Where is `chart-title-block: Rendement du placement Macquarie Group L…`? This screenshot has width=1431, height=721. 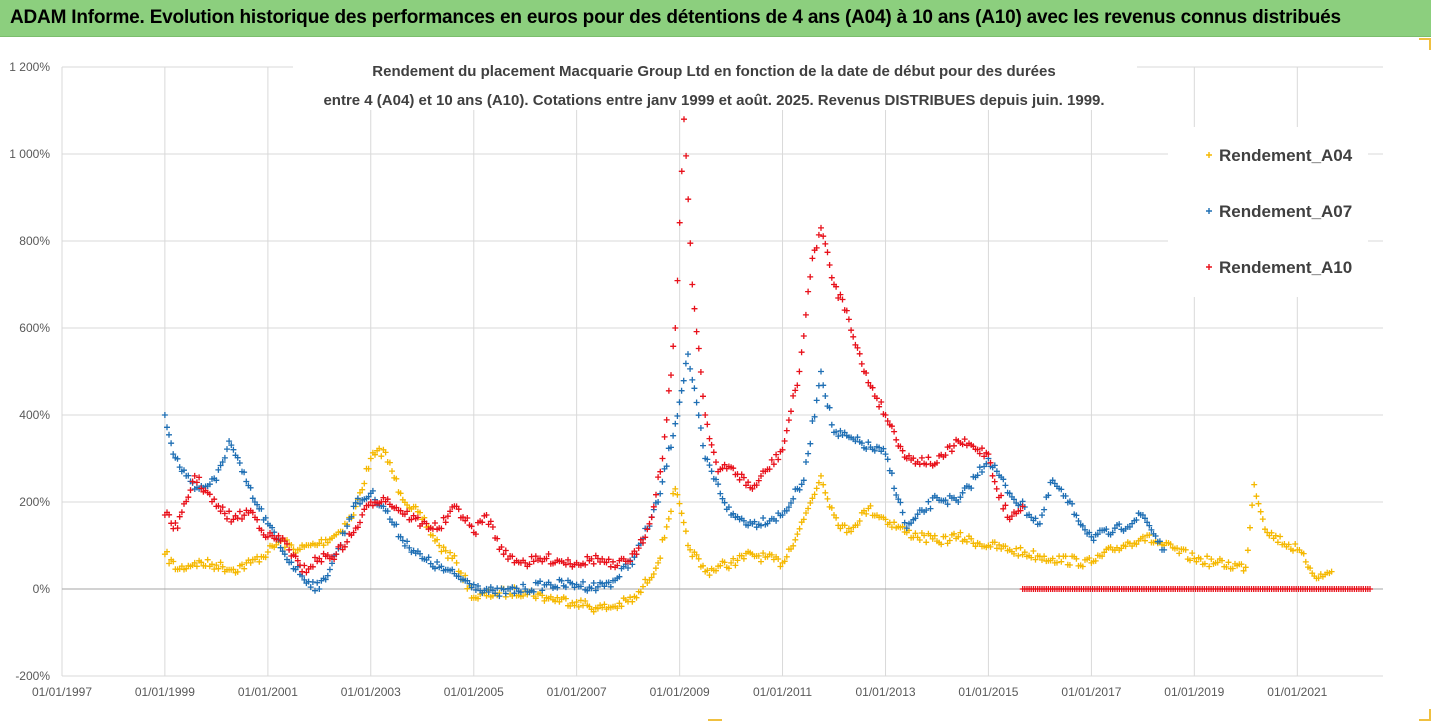 chart-title-block: Rendement du placement Macquarie Group L… is located at coordinates (715, 81).